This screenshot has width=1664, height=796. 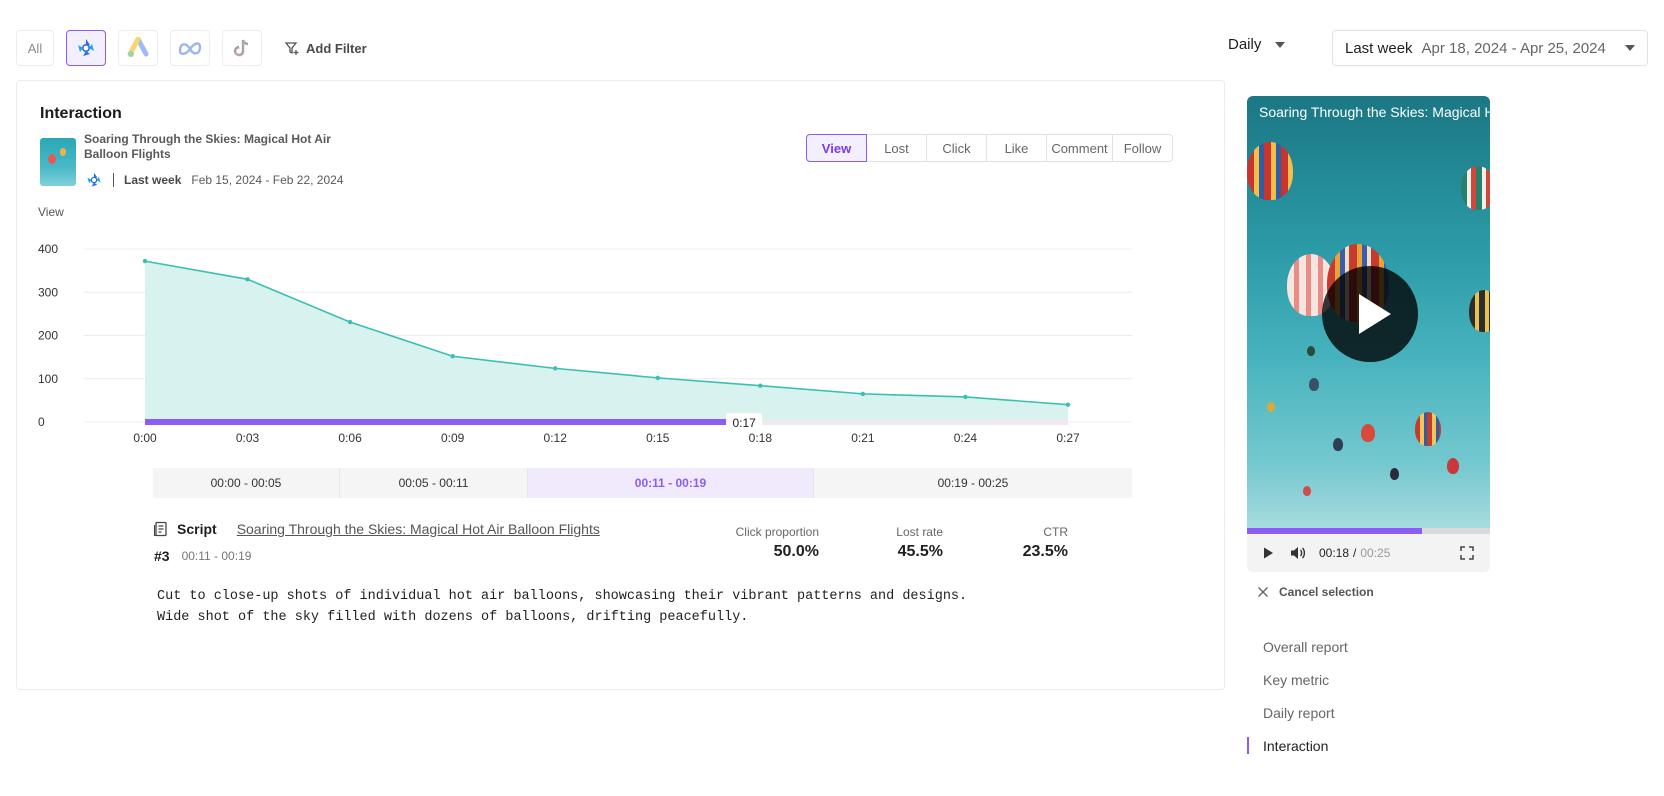 What do you see at coordinates (1513, 48) in the screenshot?
I see `date-range-dates: Apr 18, 2024 - Apr 25, 2024` at bounding box center [1513, 48].